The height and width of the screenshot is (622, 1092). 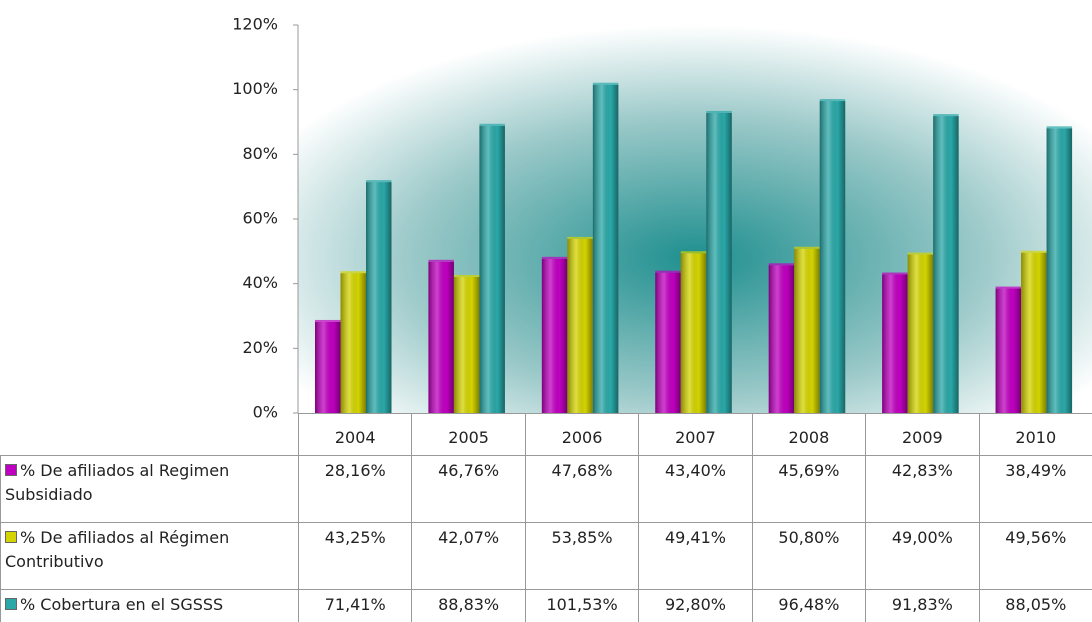 What do you see at coordinates (468, 605) in the screenshot?
I see `data-label: 88,83%` at bounding box center [468, 605].